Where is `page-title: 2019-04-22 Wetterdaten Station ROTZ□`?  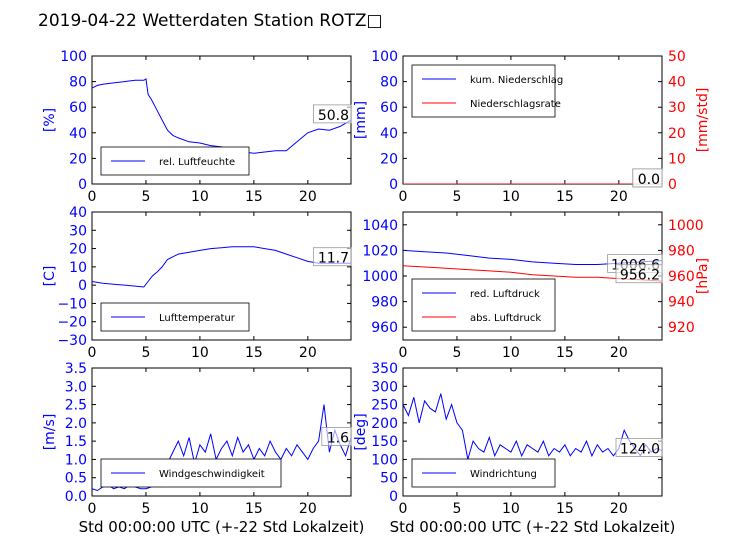
page-title: 2019-04-22 Wetterdaten Station ROTZ□ is located at coordinates (210, 21).